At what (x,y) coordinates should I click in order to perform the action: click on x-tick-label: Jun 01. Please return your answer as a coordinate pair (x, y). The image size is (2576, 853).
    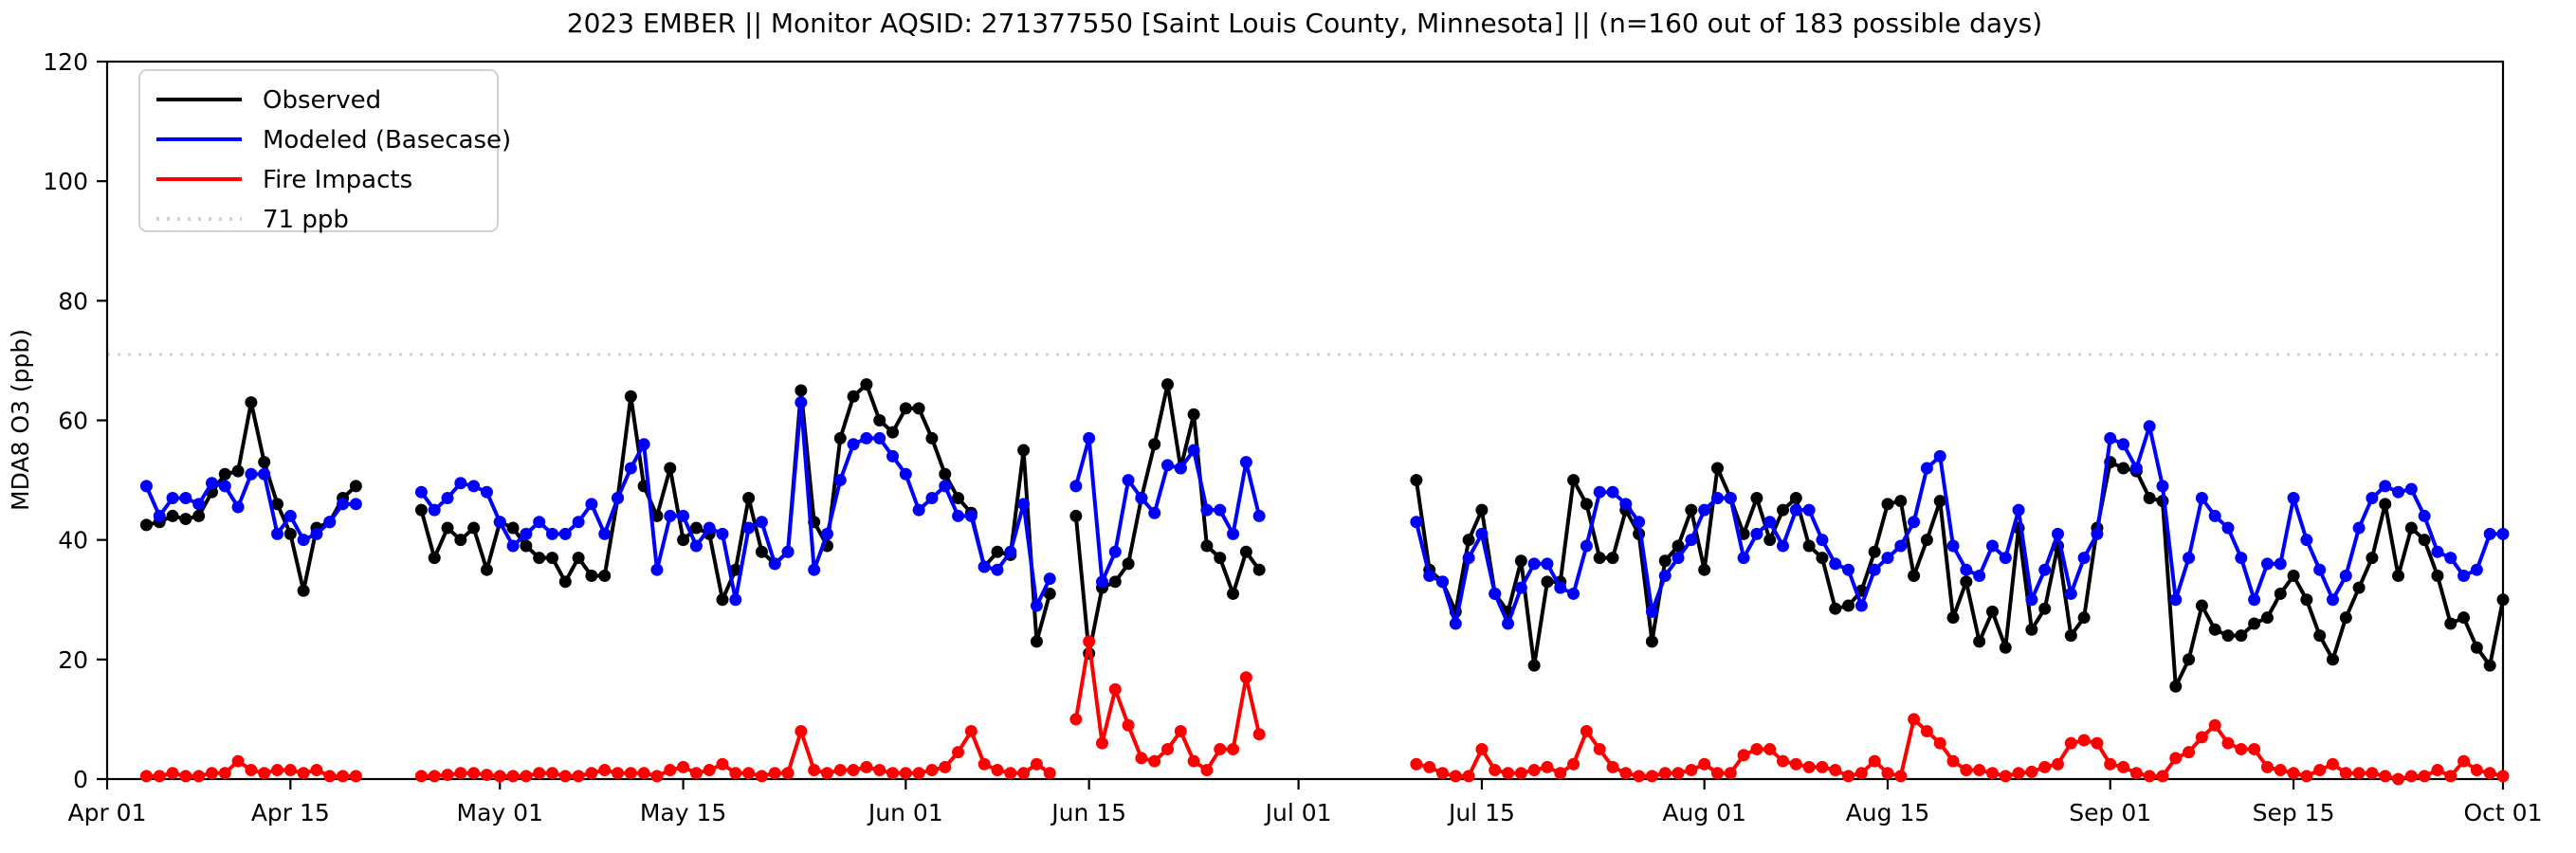
    Looking at the image, I should click on (905, 812).